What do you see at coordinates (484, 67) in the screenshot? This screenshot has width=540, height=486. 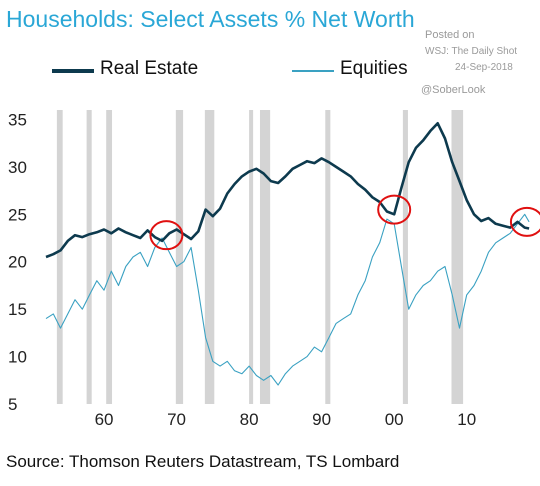 I see `watermark-date: 24-Sep-2018` at bounding box center [484, 67].